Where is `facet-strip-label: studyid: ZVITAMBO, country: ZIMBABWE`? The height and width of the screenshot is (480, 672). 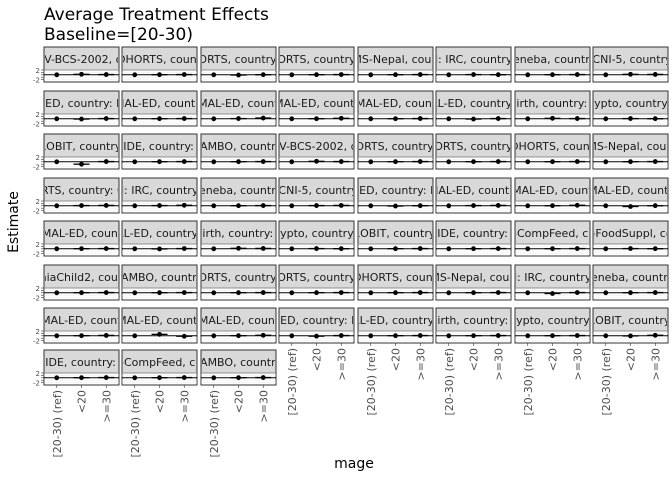
facet-strip-label: studyid: ZVITAMBO, country: ZIMBABWE is located at coordinates (238, 362).